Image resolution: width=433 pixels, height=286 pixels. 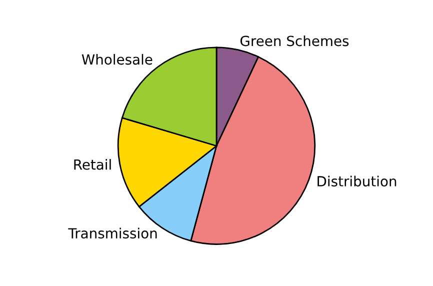 What do you see at coordinates (92, 164) in the screenshot?
I see `slice-label: Retail` at bounding box center [92, 164].